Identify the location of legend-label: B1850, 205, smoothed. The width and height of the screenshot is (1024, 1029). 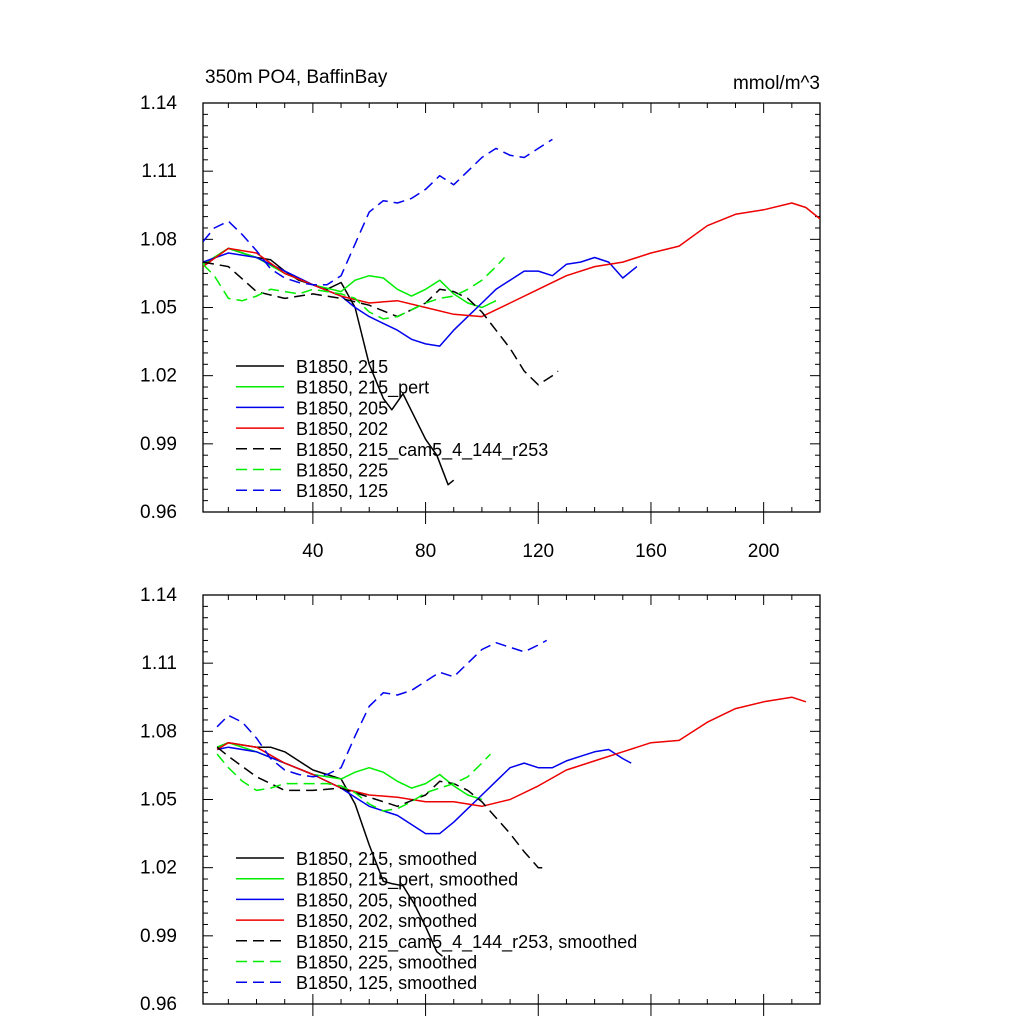
(386, 900).